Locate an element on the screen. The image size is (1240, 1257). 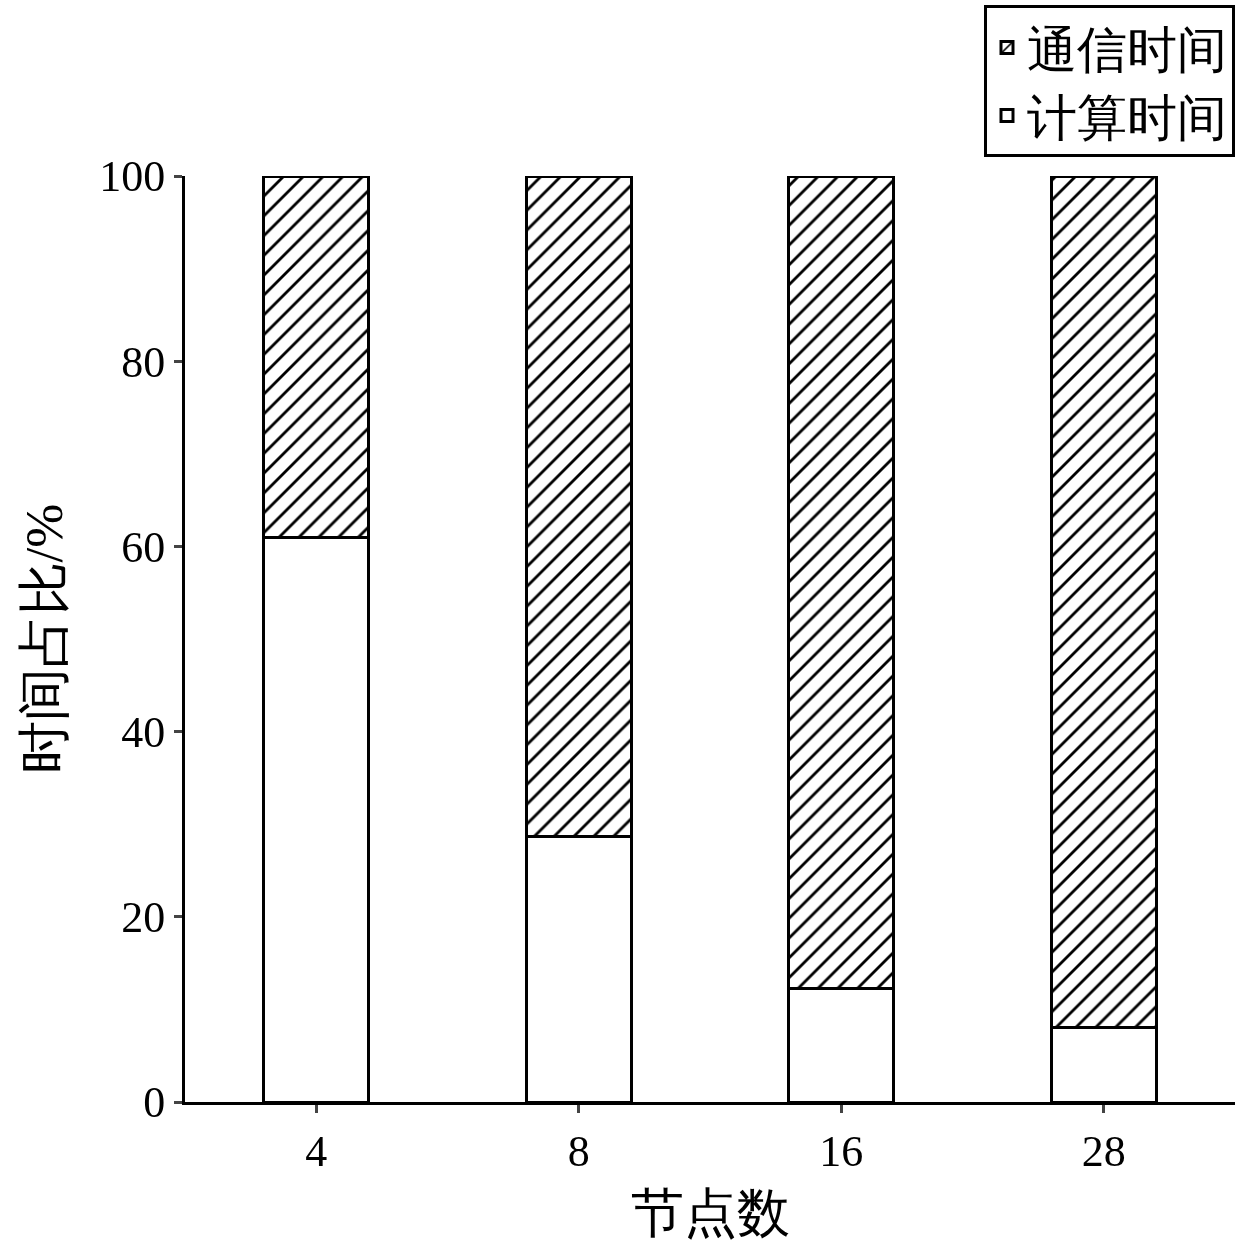
y-tick-label: 40 is located at coordinates (143, 732).